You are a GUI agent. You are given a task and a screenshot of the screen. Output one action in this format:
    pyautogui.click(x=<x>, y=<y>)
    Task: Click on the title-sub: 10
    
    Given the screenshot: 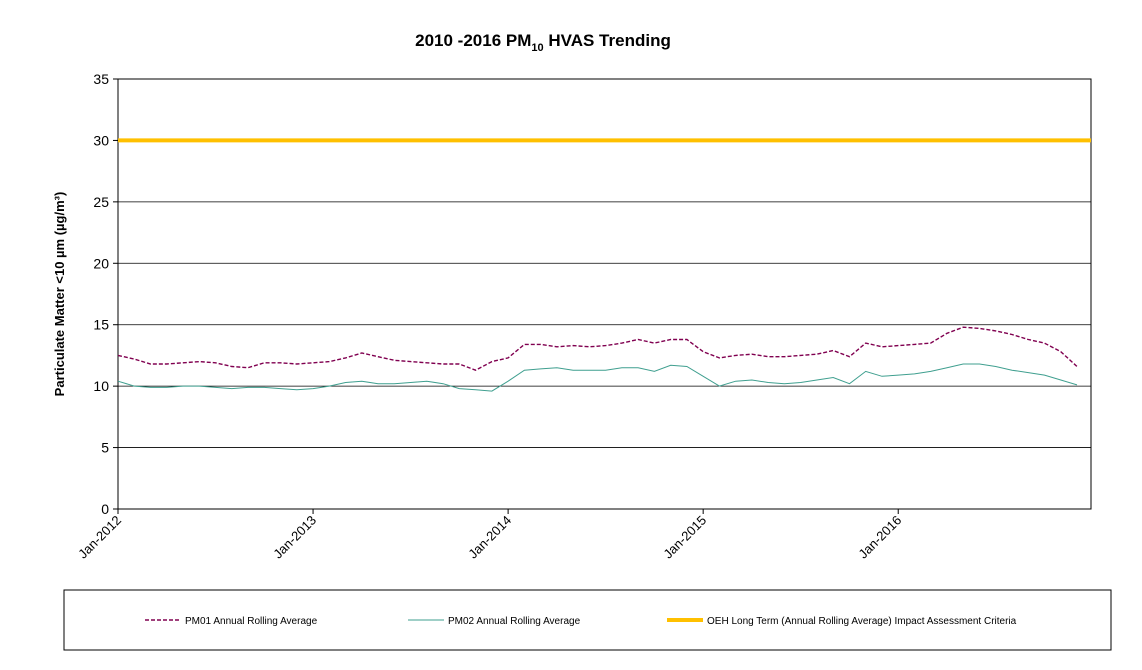 What is the action you would take?
    pyautogui.click(x=537, y=48)
    